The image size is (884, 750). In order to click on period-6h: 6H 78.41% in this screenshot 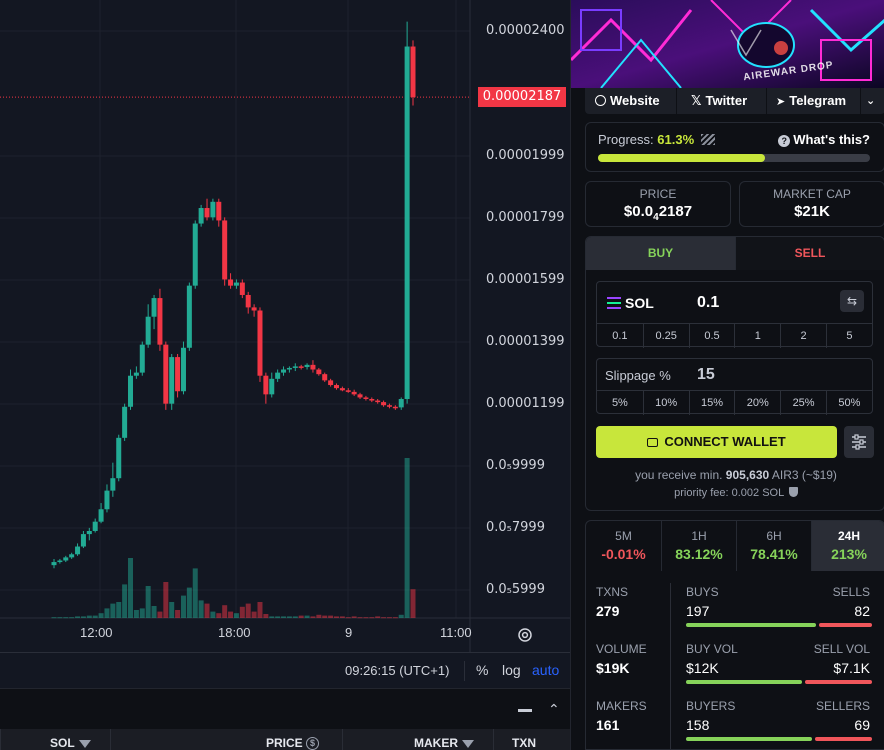, I will do `click(773, 546)`.